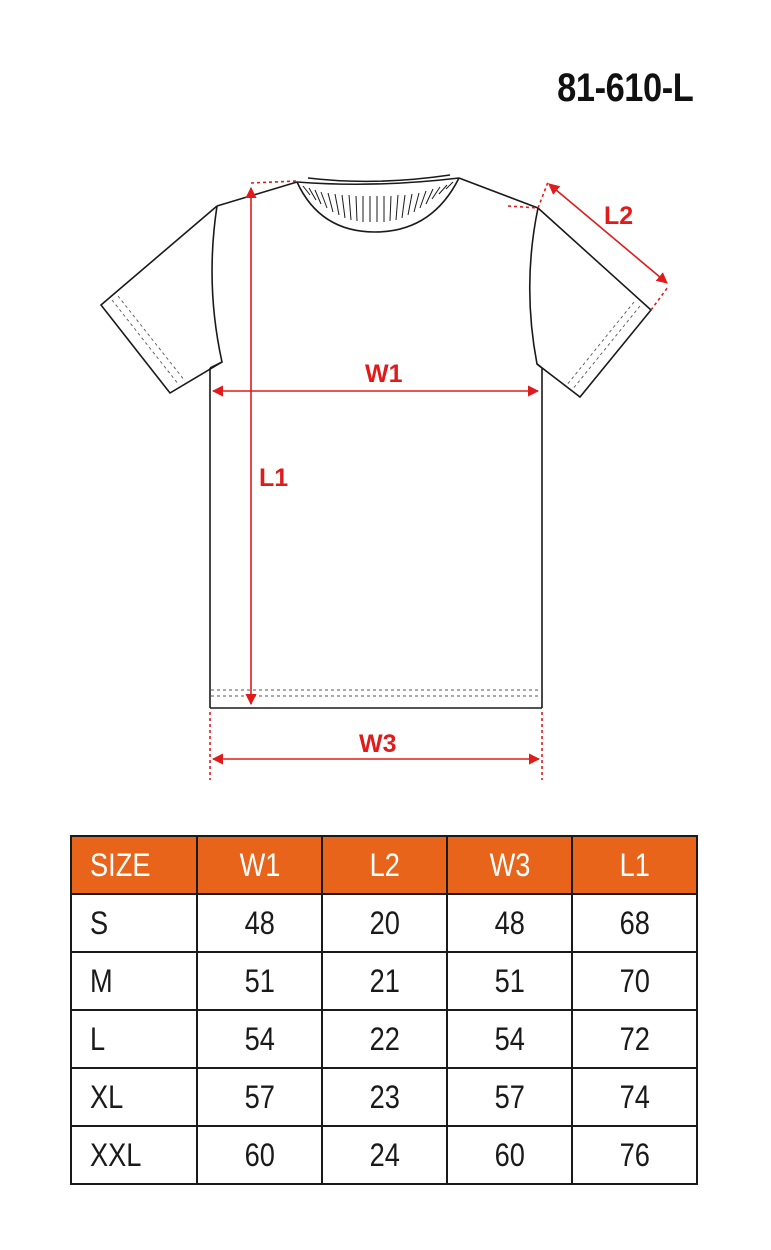  I want to click on header-size: SIZE, so click(134, 865).